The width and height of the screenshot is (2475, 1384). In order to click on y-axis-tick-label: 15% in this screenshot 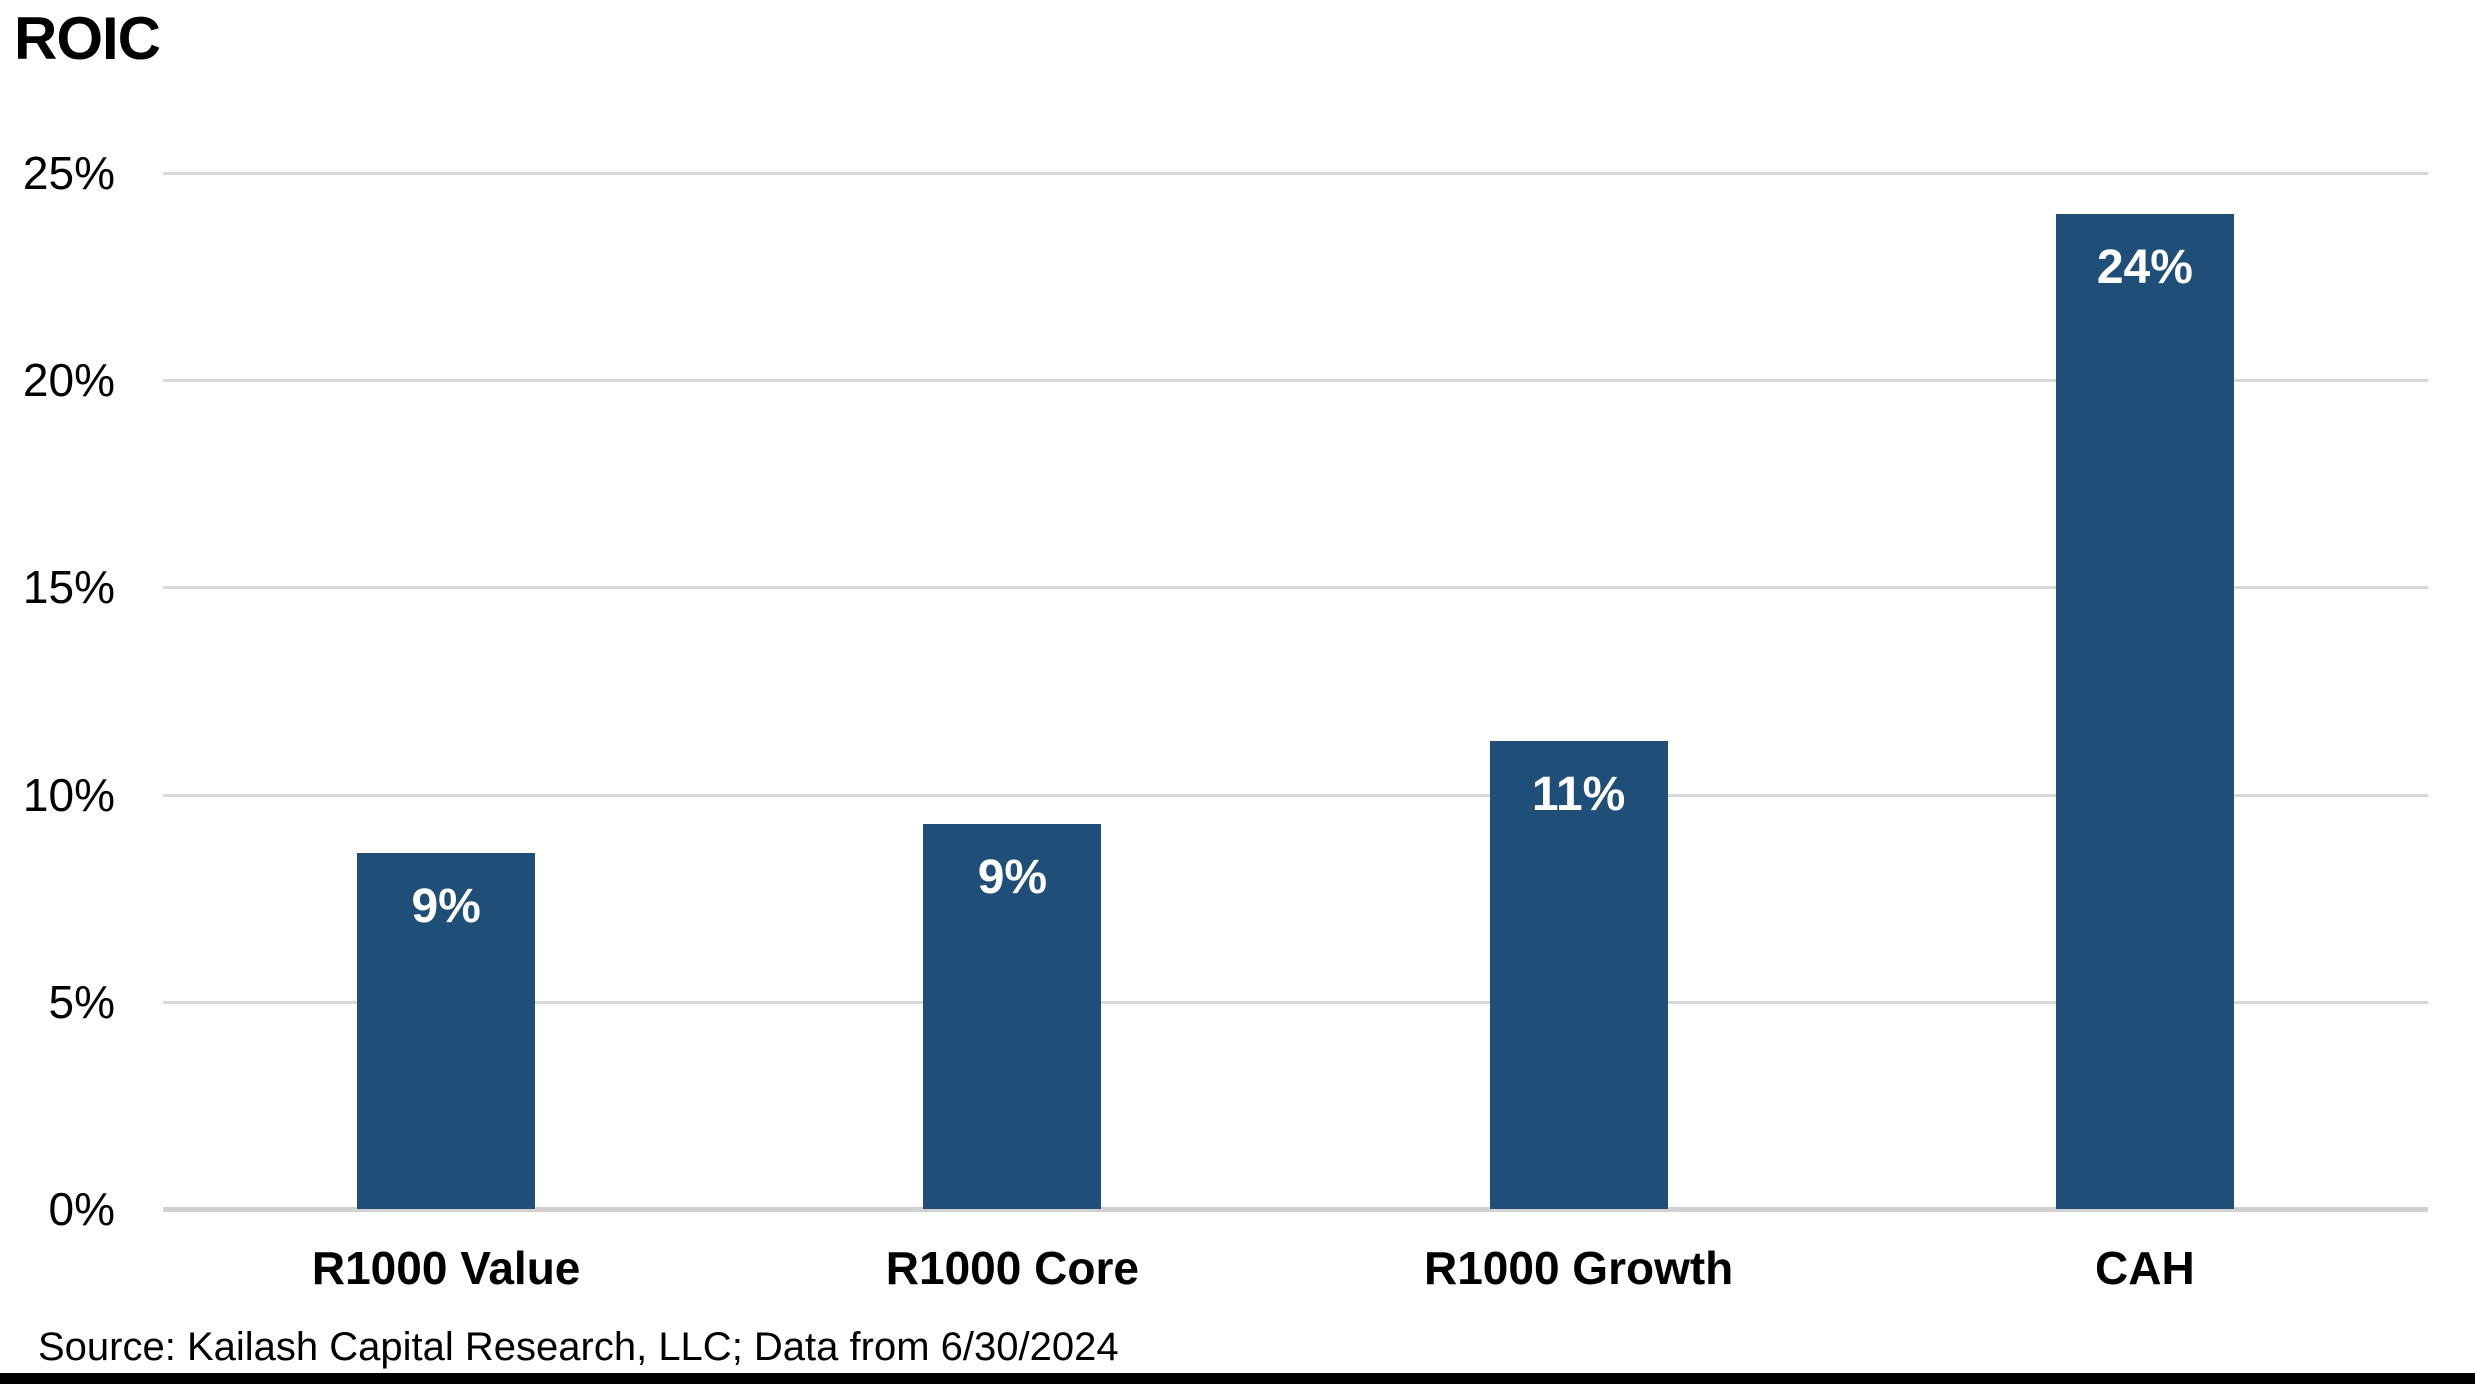, I will do `click(68, 587)`.